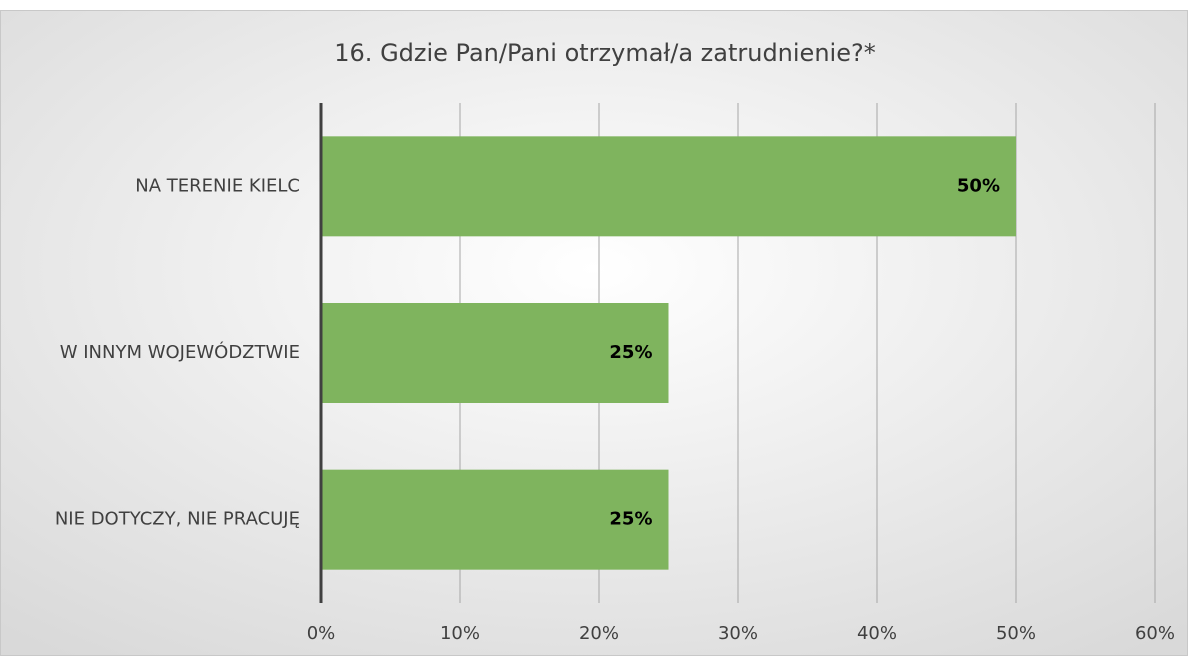  I want to click on x-tick-label: 50%, so click(1016, 633).